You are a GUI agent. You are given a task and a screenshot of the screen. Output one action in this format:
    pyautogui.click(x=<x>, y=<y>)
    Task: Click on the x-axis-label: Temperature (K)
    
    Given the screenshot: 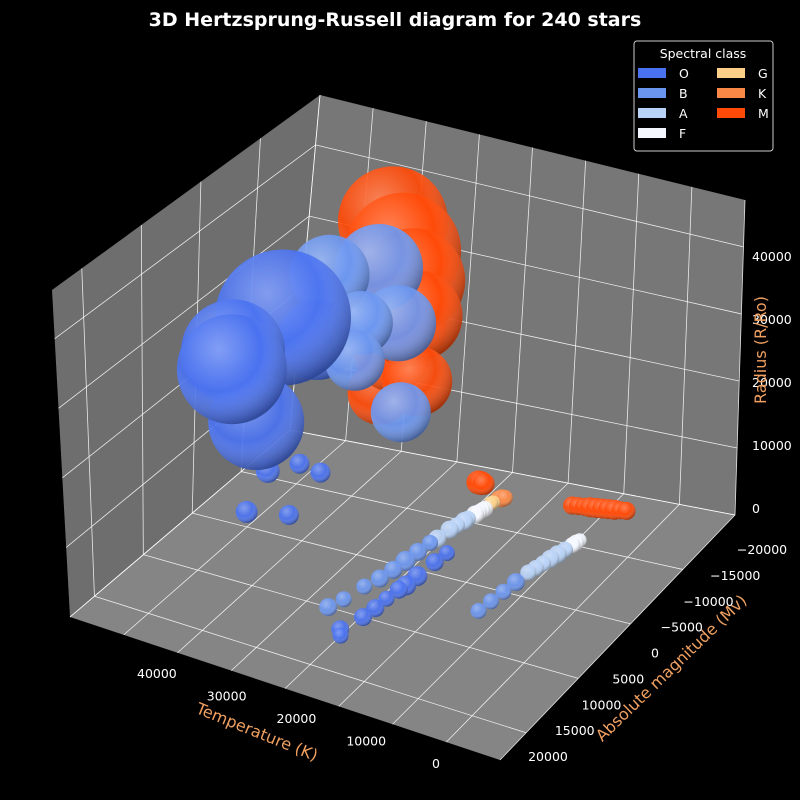 What is the action you would take?
    pyautogui.click(x=257, y=731)
    